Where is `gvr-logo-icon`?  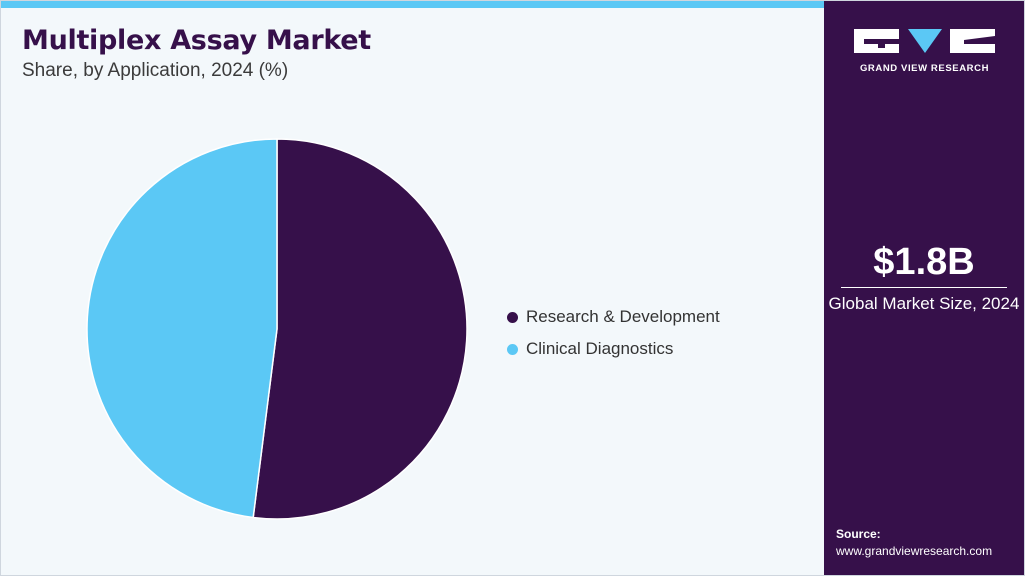
gvr-logo-icon is located at coordinates (924, 41).